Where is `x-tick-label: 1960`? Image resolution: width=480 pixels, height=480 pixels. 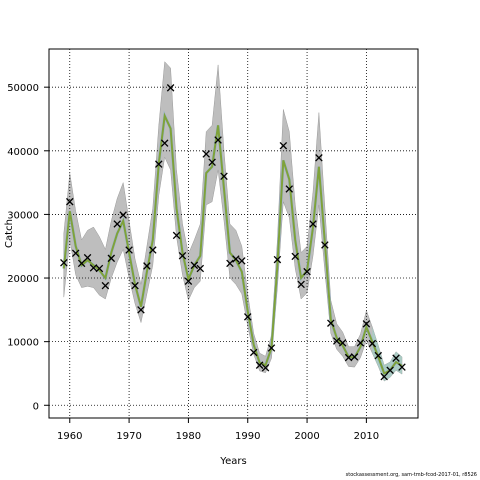 x-tick-label: 1960 is located at coordinates (69, 436).